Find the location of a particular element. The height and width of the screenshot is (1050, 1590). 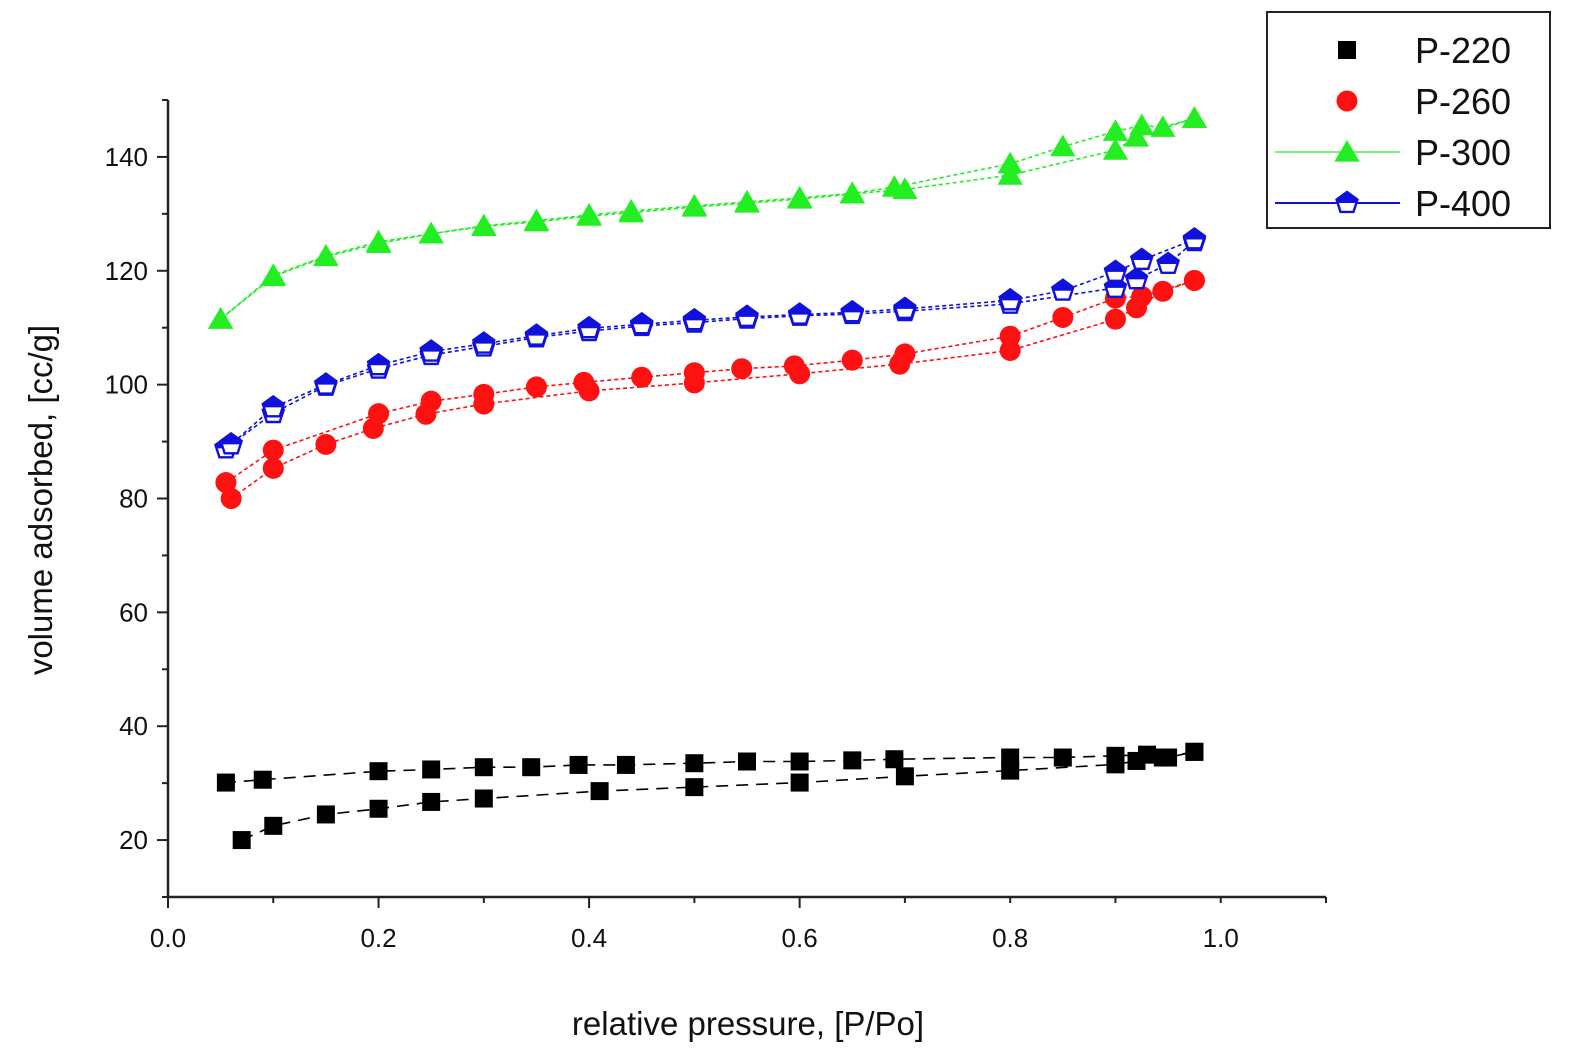

x-tick-label: 0.6 is located at coordinates (800, 938).